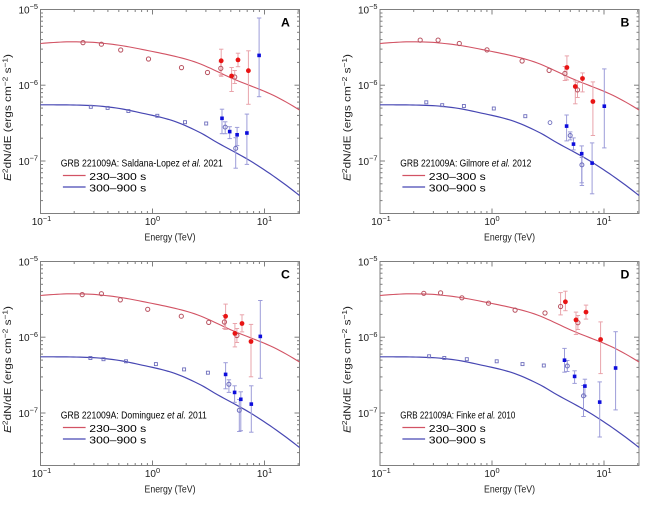 This screenshot has width=650, height=506. Describe the element at coordinates (134, 416) in the screenshot. I see `svg-text:GRB 221009A: Dominguez et al.: GRB 221009A: Dominguez et al. 2011` at that location.